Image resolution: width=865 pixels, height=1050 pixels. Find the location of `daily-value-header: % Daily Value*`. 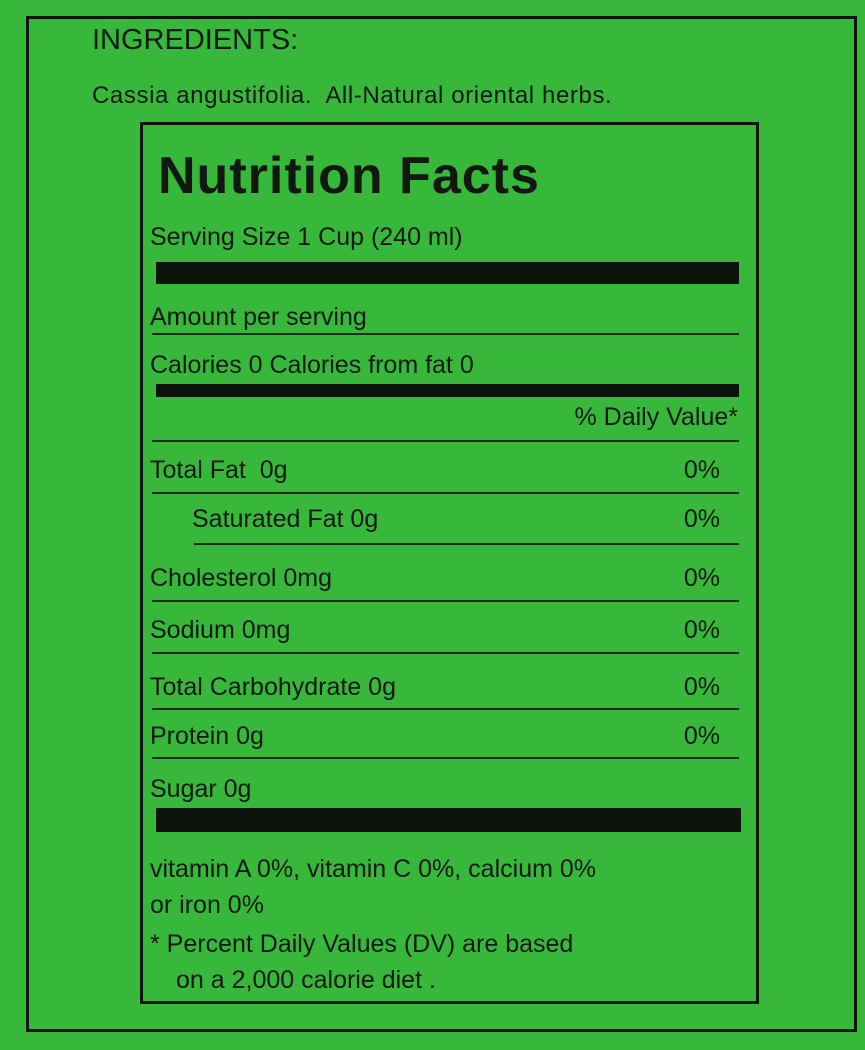

daily-value-header: % Daily Value* is located at coordinates (656, 417).